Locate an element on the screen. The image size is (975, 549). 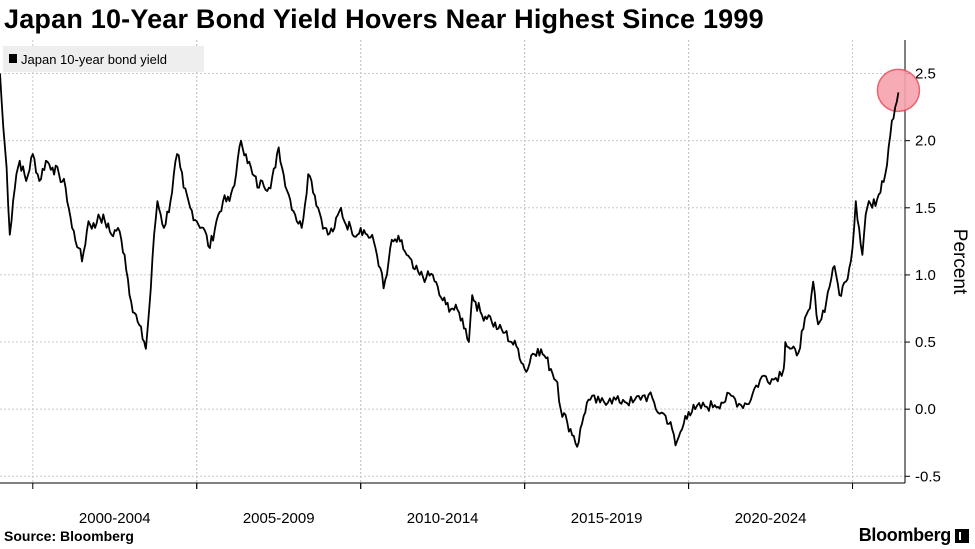
y-axis: -0.5 0.0 0.5 1.0 1.5 2.0 2.5 Percent is located at coordinates (937, 262).